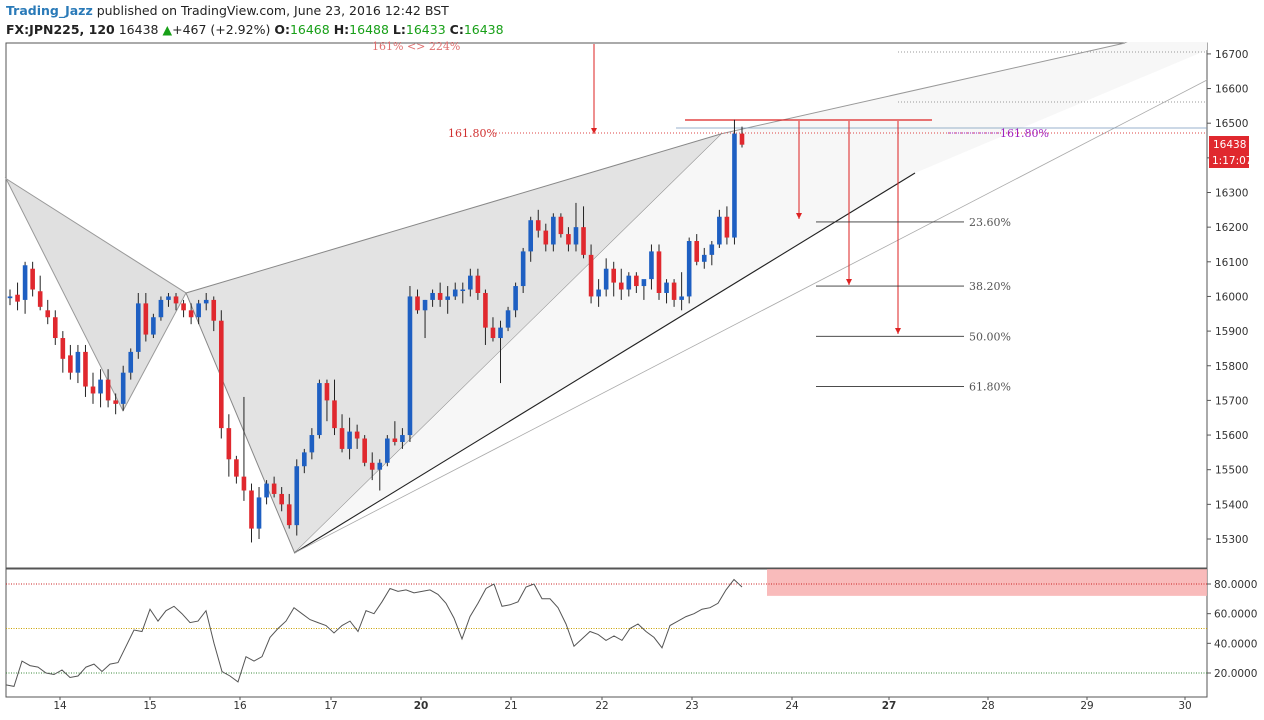 The width and height of the screenshot is (1264, 720). I want to click on time-axis-label: 23, so click(691, 706).